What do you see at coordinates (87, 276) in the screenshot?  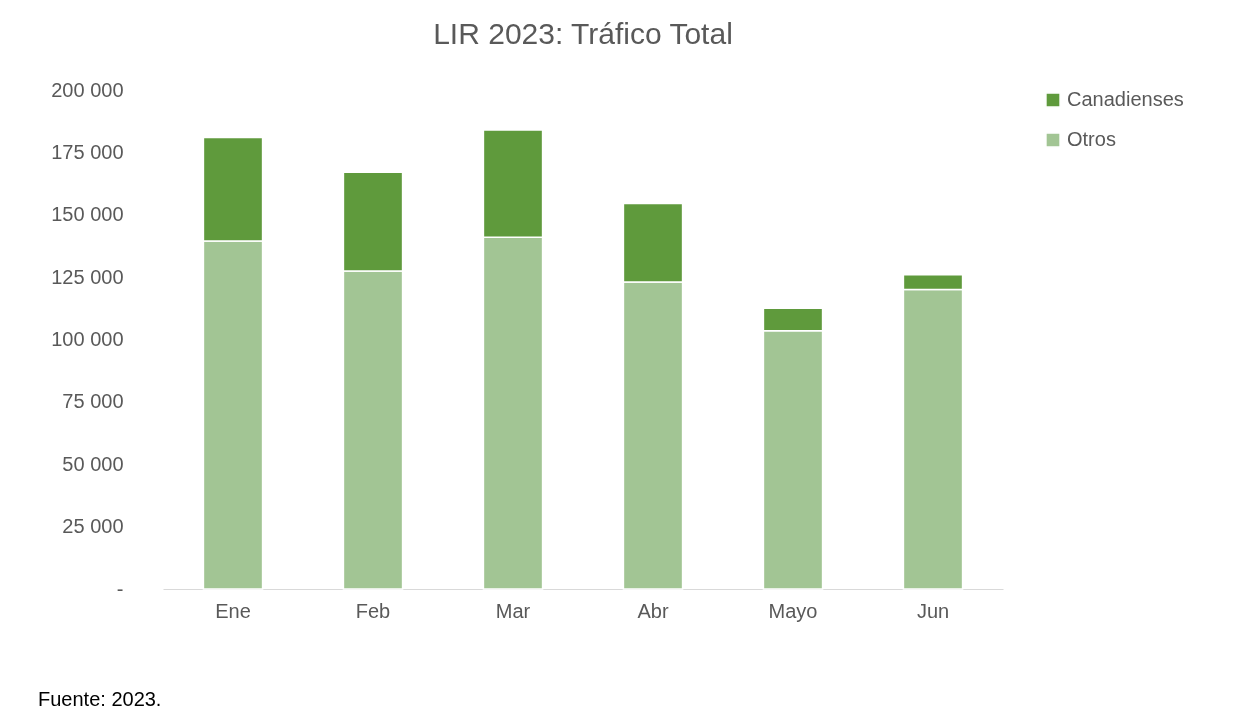 I see `y-tick-label: 125 000` at bounding box center [87, 276].